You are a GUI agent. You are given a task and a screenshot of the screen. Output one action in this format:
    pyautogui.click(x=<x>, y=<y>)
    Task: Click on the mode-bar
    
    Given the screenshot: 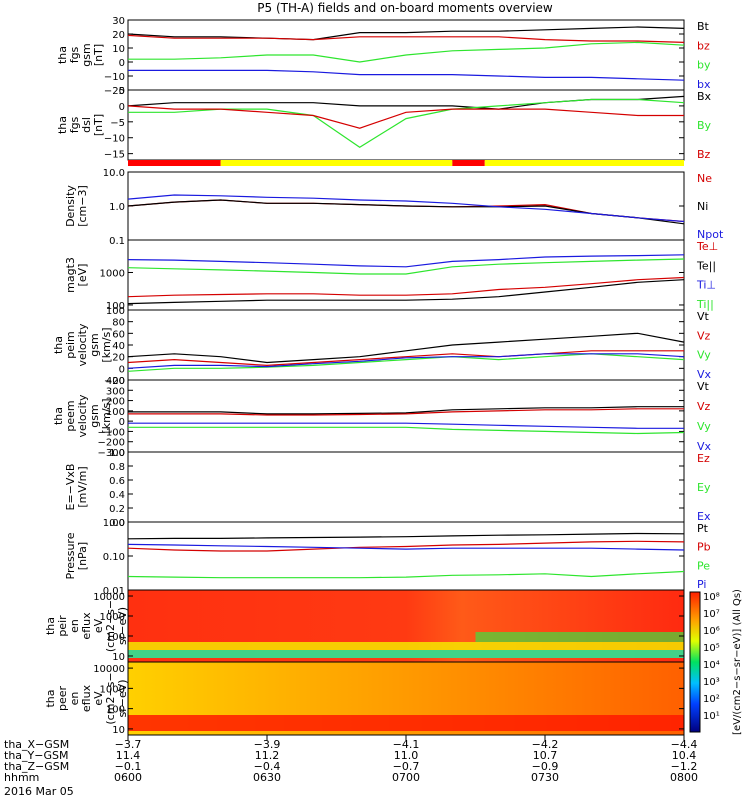 What is the action you would take?
    pyautogui.click(x=406, y=163)
    